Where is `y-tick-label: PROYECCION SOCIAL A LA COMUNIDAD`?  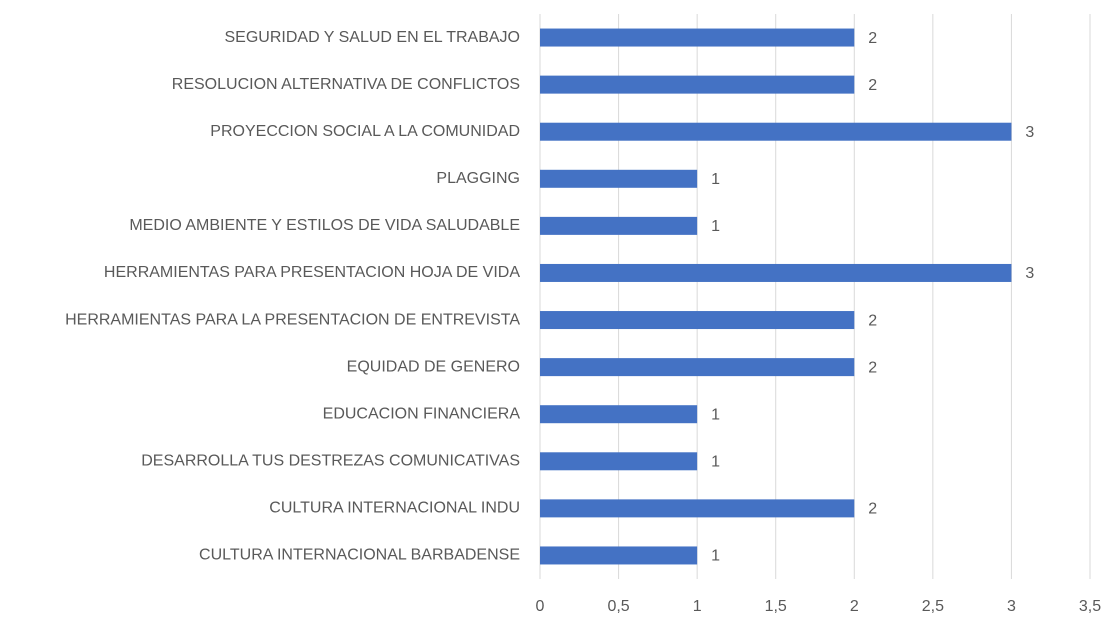 y-tick-label: PROYECCION SOCIAL A LA COMUNIDAD is located at coordinates (365, 131).